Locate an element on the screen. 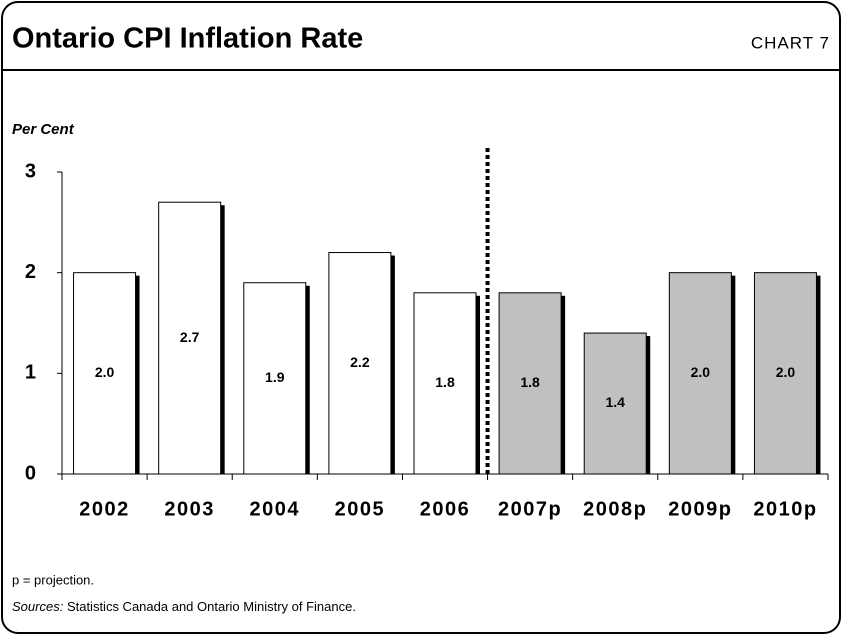 The image size is (842, 635). x-tick-label: 2010p is located at coordinates (785, 509).